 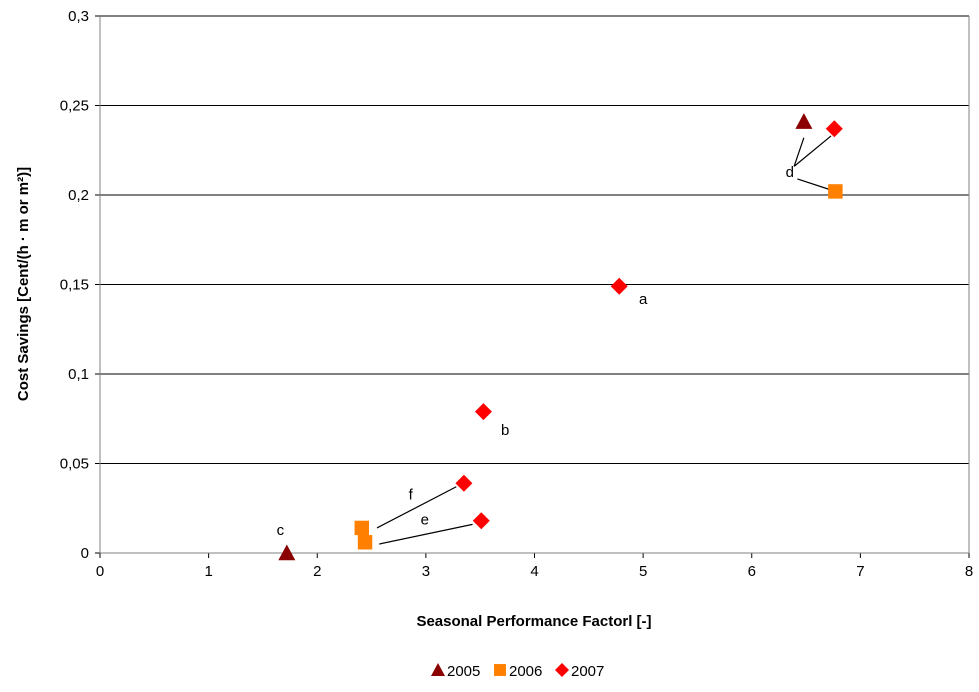 What do you see at coordinates (643, 299) in the screenshot?
I see `annotation-label-a: a` at bounding box center [643, 299].